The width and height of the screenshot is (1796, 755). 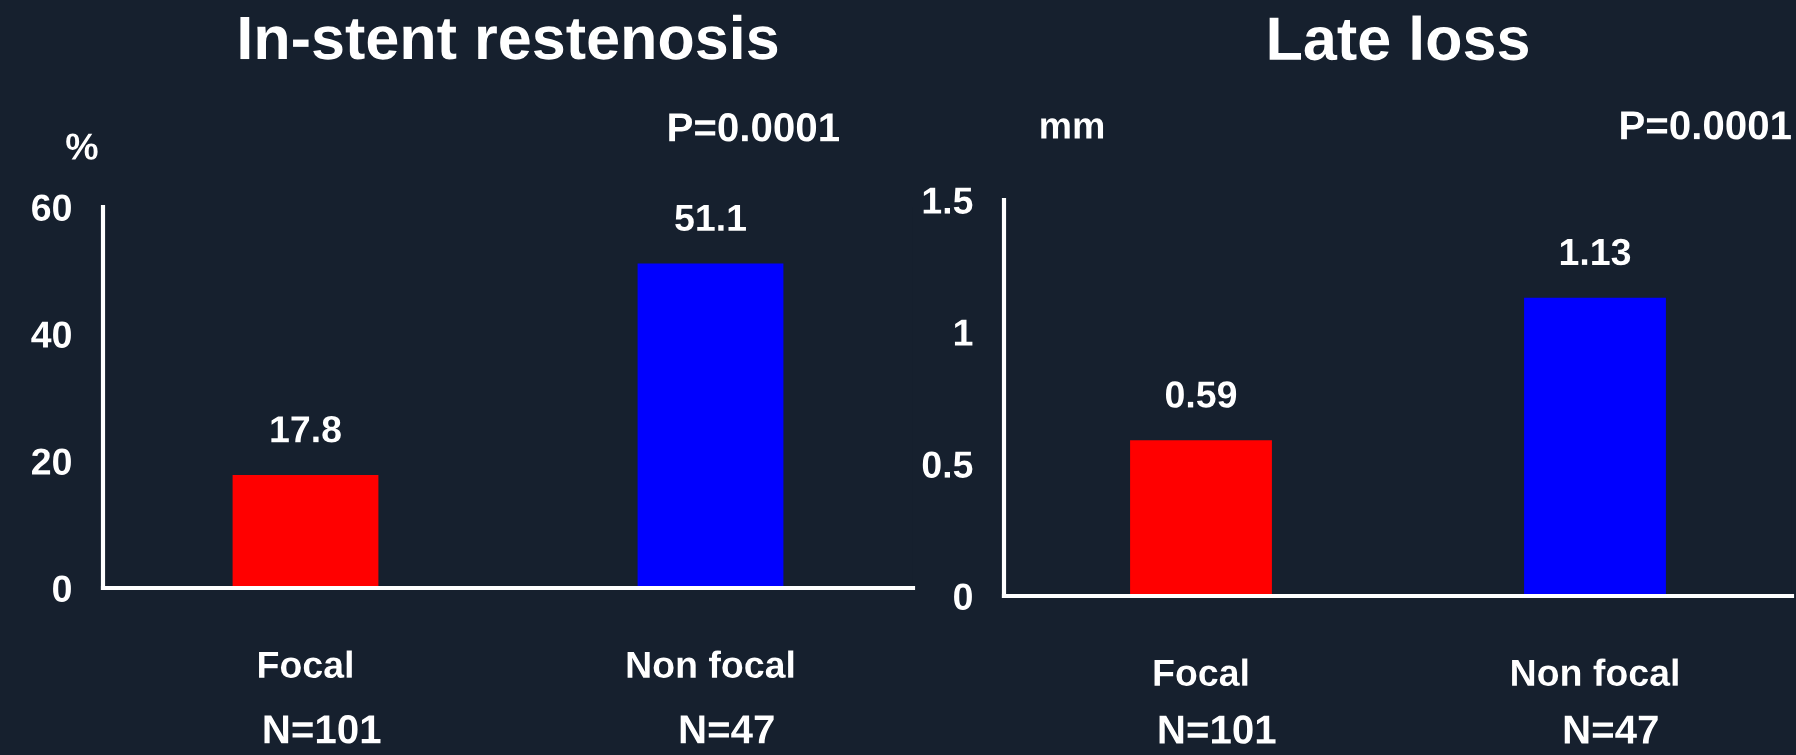 What do you see at coordinates (51, 334) in the screenshot?
I see `y-tick-label: 40` at bounding box center [51, 334].